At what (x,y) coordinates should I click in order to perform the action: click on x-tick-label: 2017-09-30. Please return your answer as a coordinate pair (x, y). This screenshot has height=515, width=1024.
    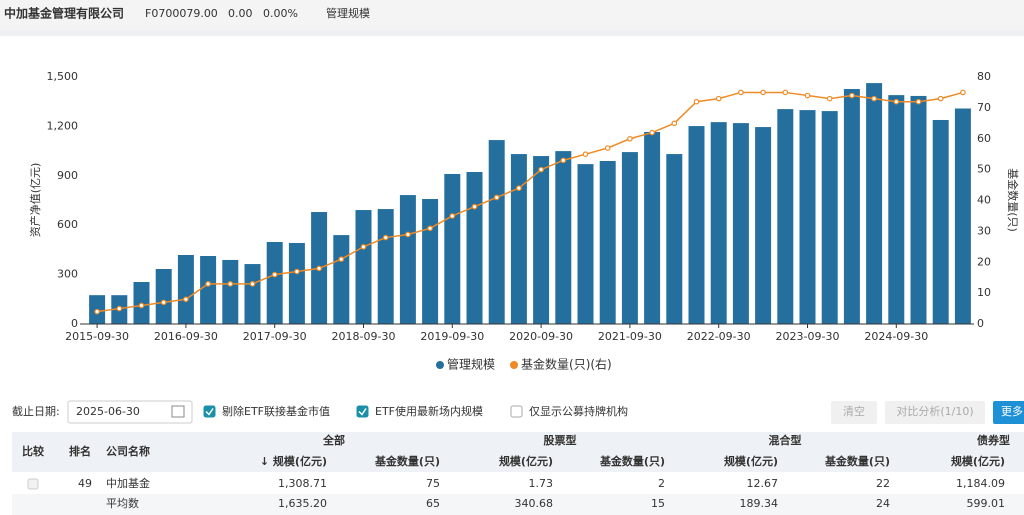
    Looking at the image, I should click on (275, 336).